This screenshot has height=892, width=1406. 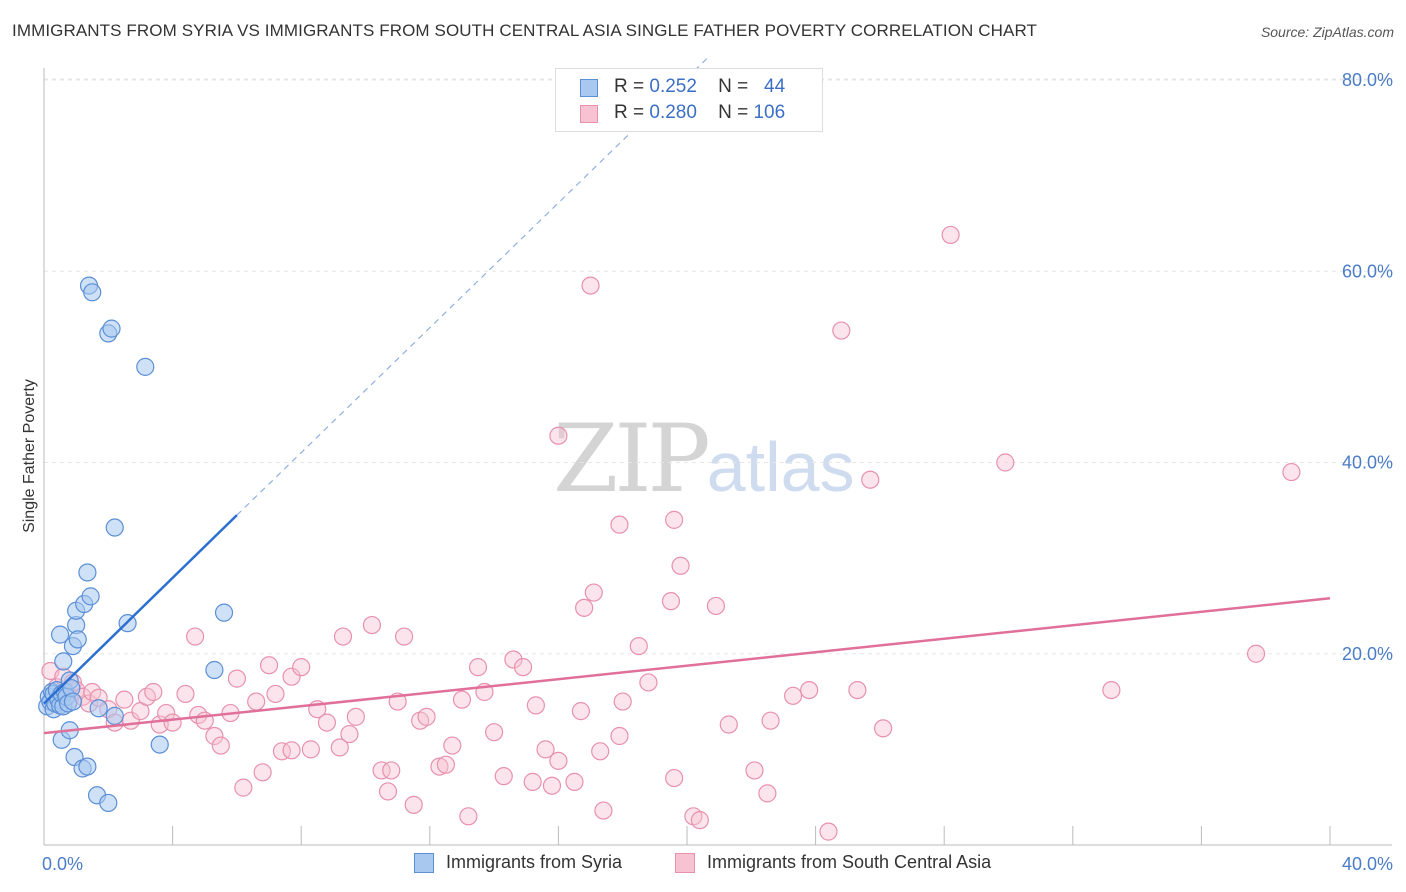 I want to click on syria-trend-line, so click(x=140, y=609).